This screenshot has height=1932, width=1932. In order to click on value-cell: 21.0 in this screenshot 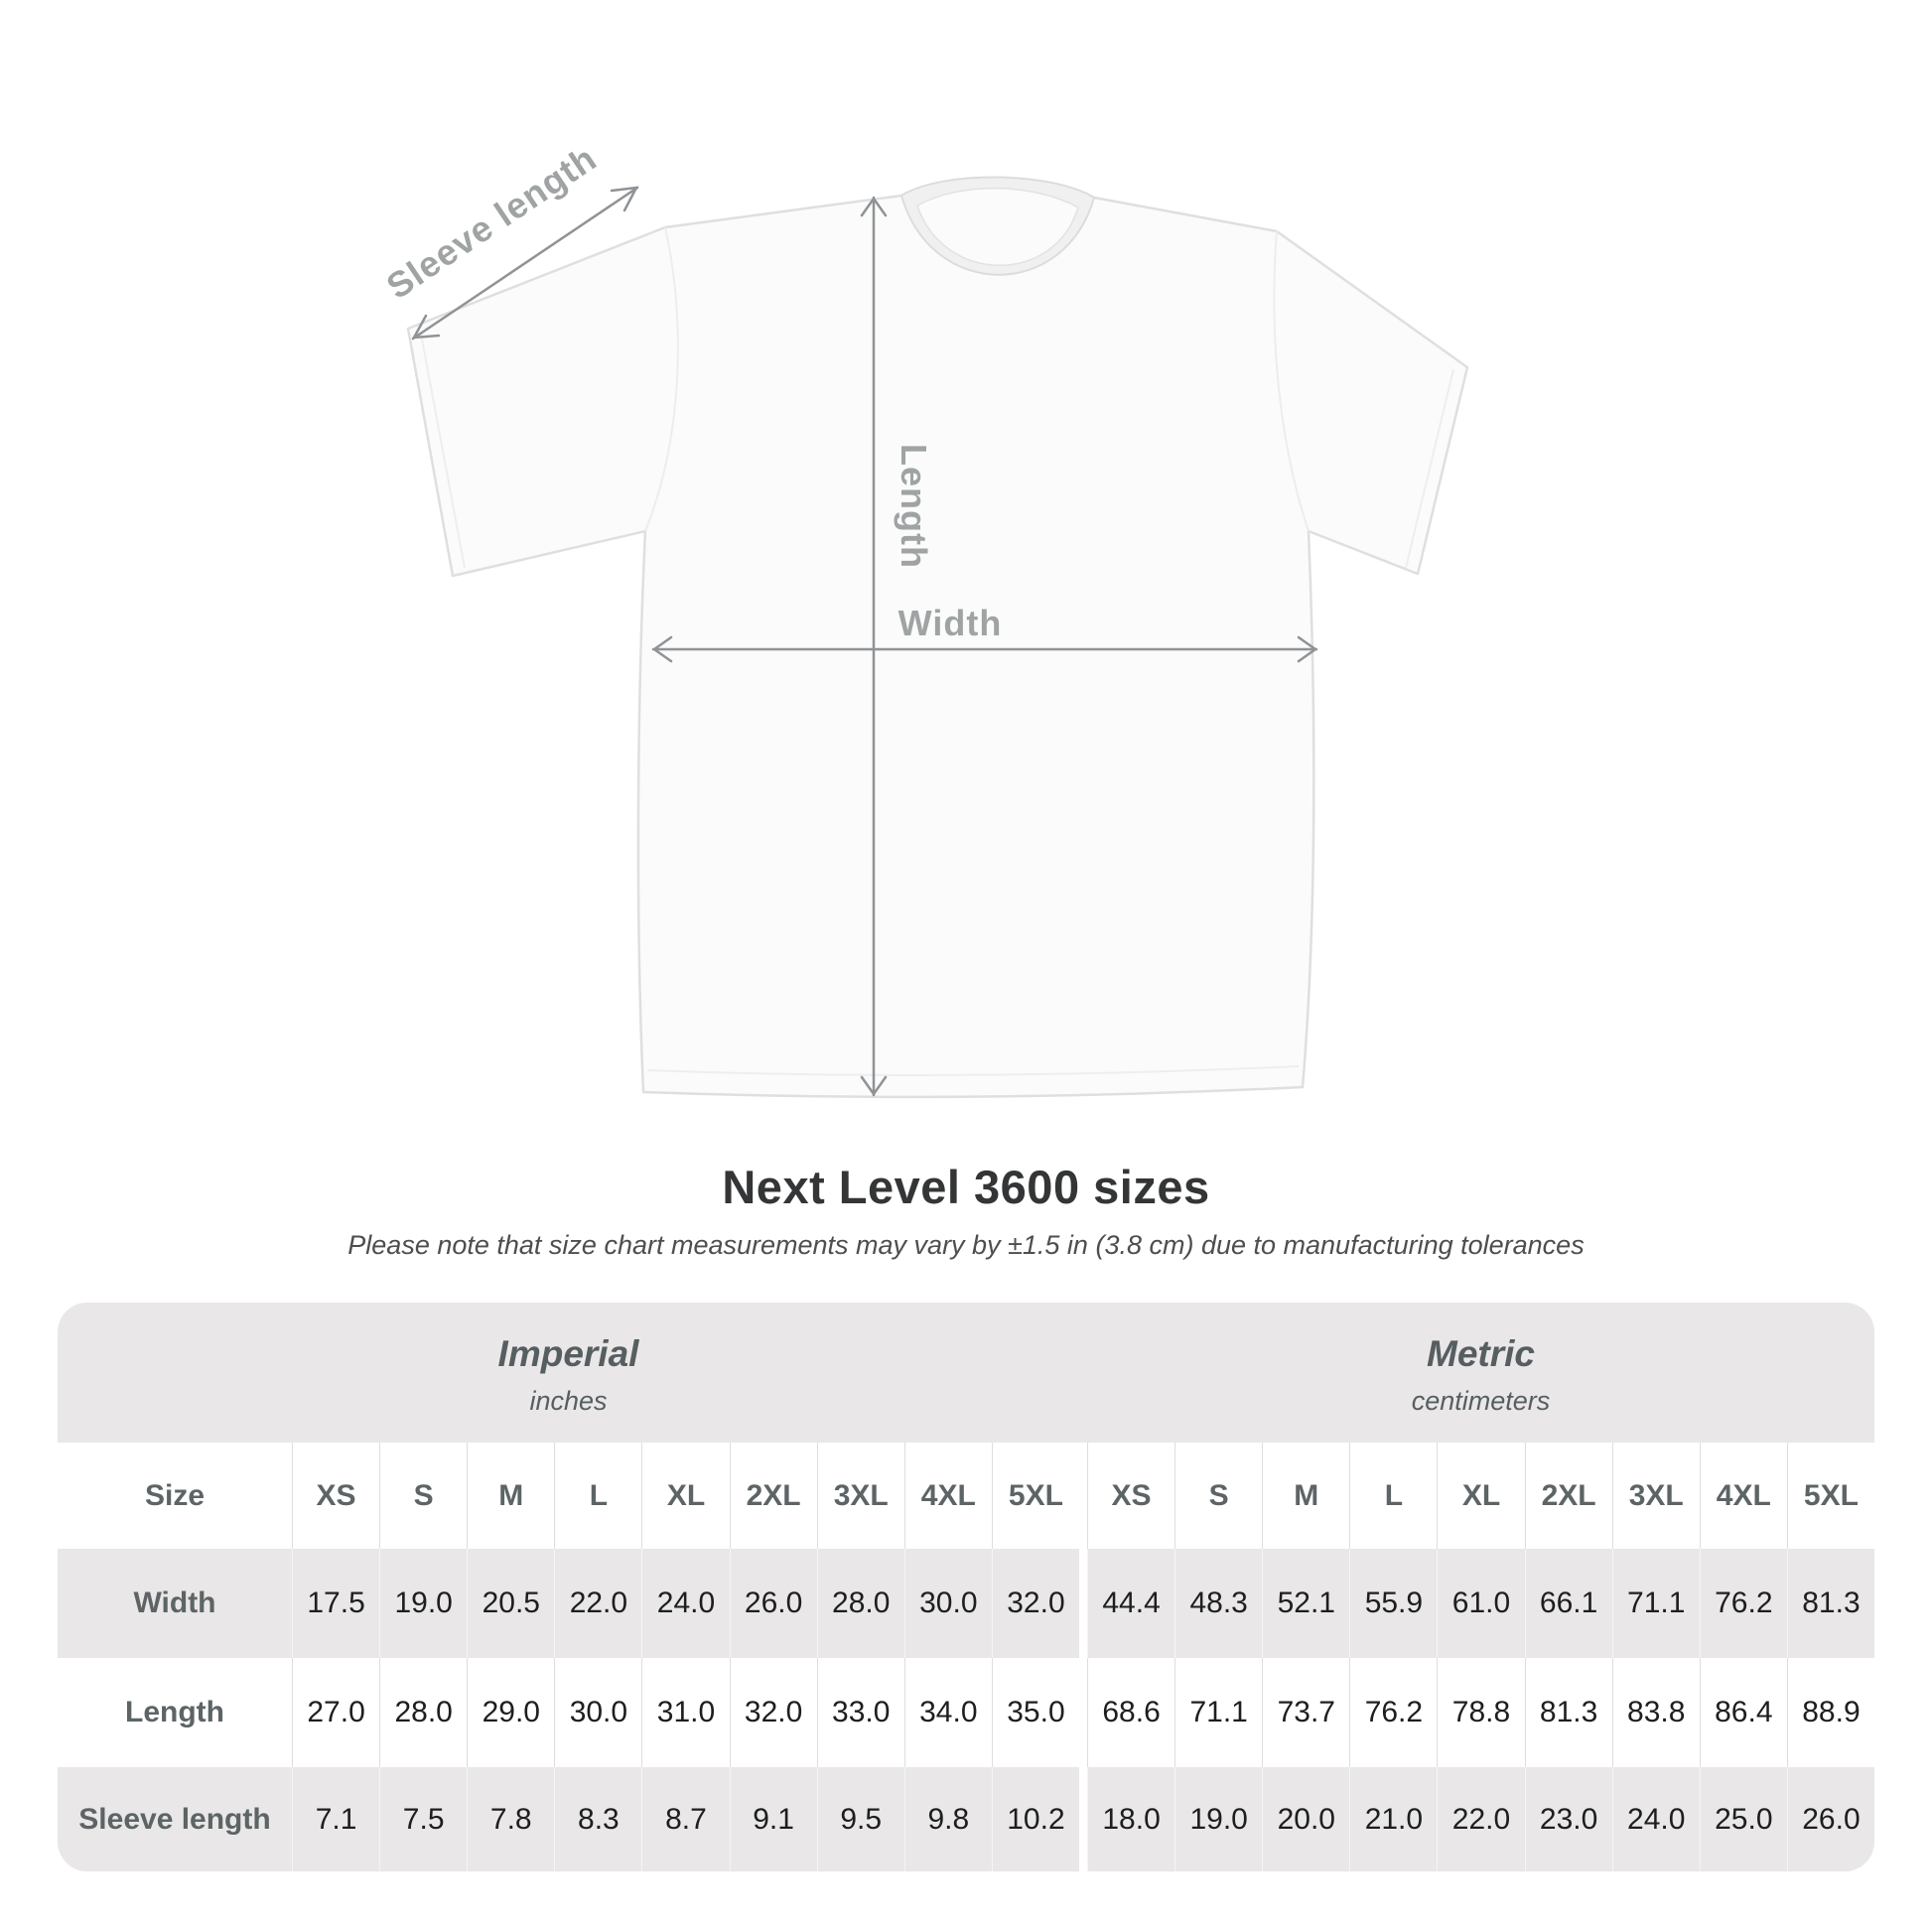, I will do `click(1393, 1819)`.